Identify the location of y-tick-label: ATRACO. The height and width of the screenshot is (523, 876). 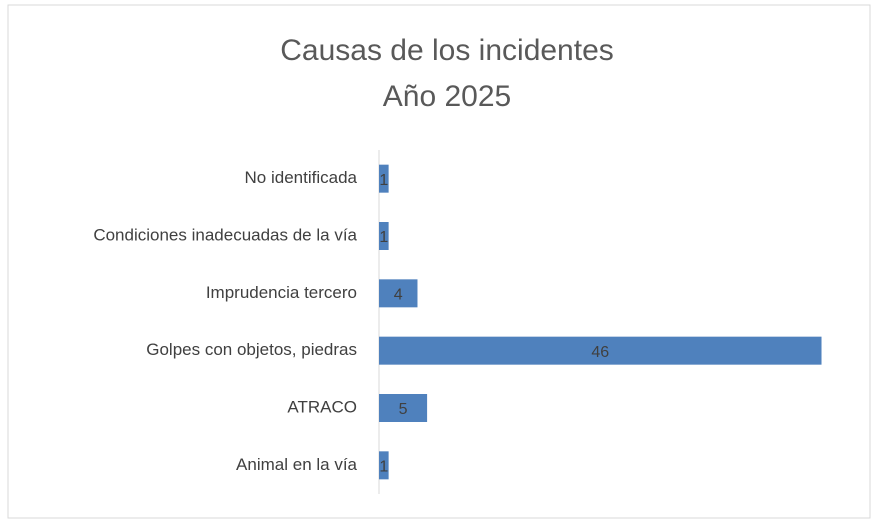
(322, 406).